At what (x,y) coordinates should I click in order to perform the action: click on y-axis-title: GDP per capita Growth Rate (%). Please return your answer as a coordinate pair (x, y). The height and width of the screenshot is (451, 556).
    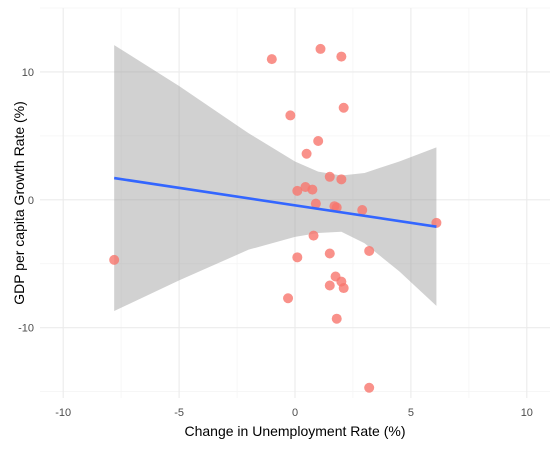
    Looking at the image, I should click on (19, 203).